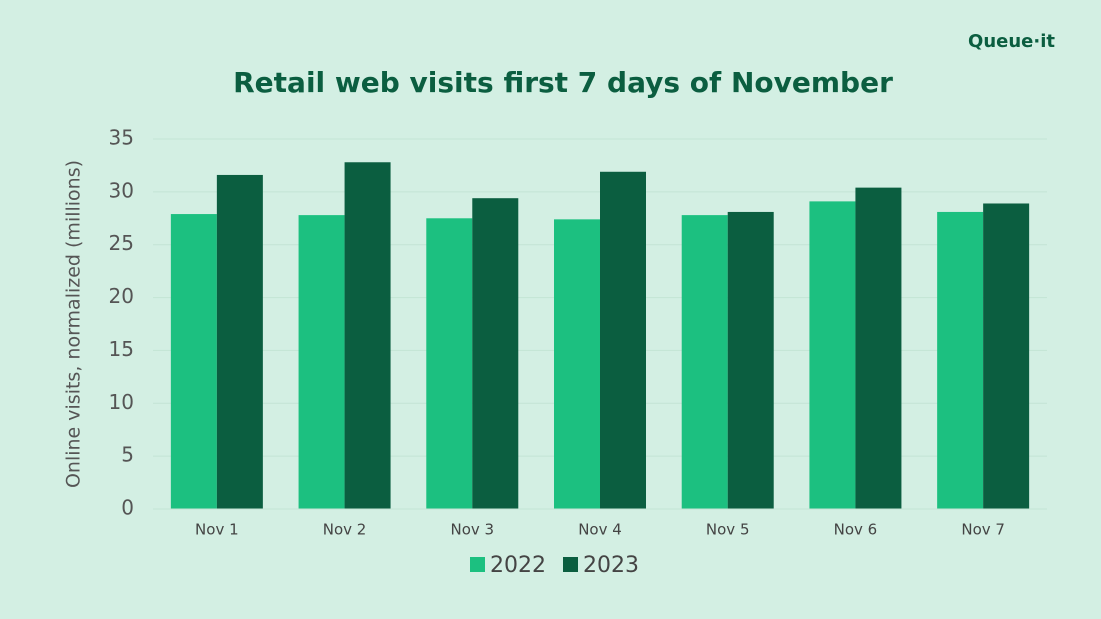  I want to click on x-tick-label: Nov 4, so click(600, 530).